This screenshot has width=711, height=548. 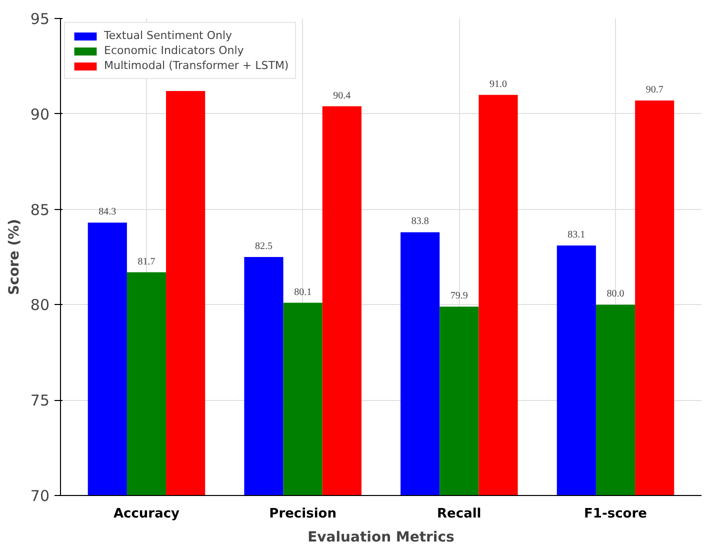 What do you see at coordinates (655, 90) in the screenshot?
I see `data-label: 90.7` at bounding box center [655, 90].